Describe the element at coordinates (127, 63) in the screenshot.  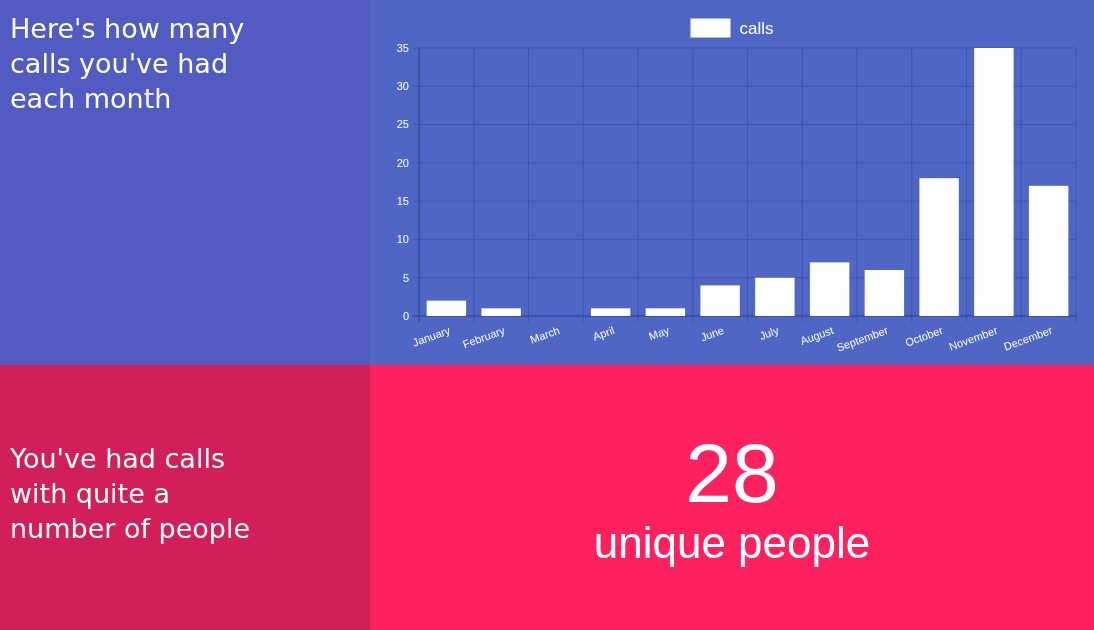
I see `text: Here's how many calls you've had each month` at that location.